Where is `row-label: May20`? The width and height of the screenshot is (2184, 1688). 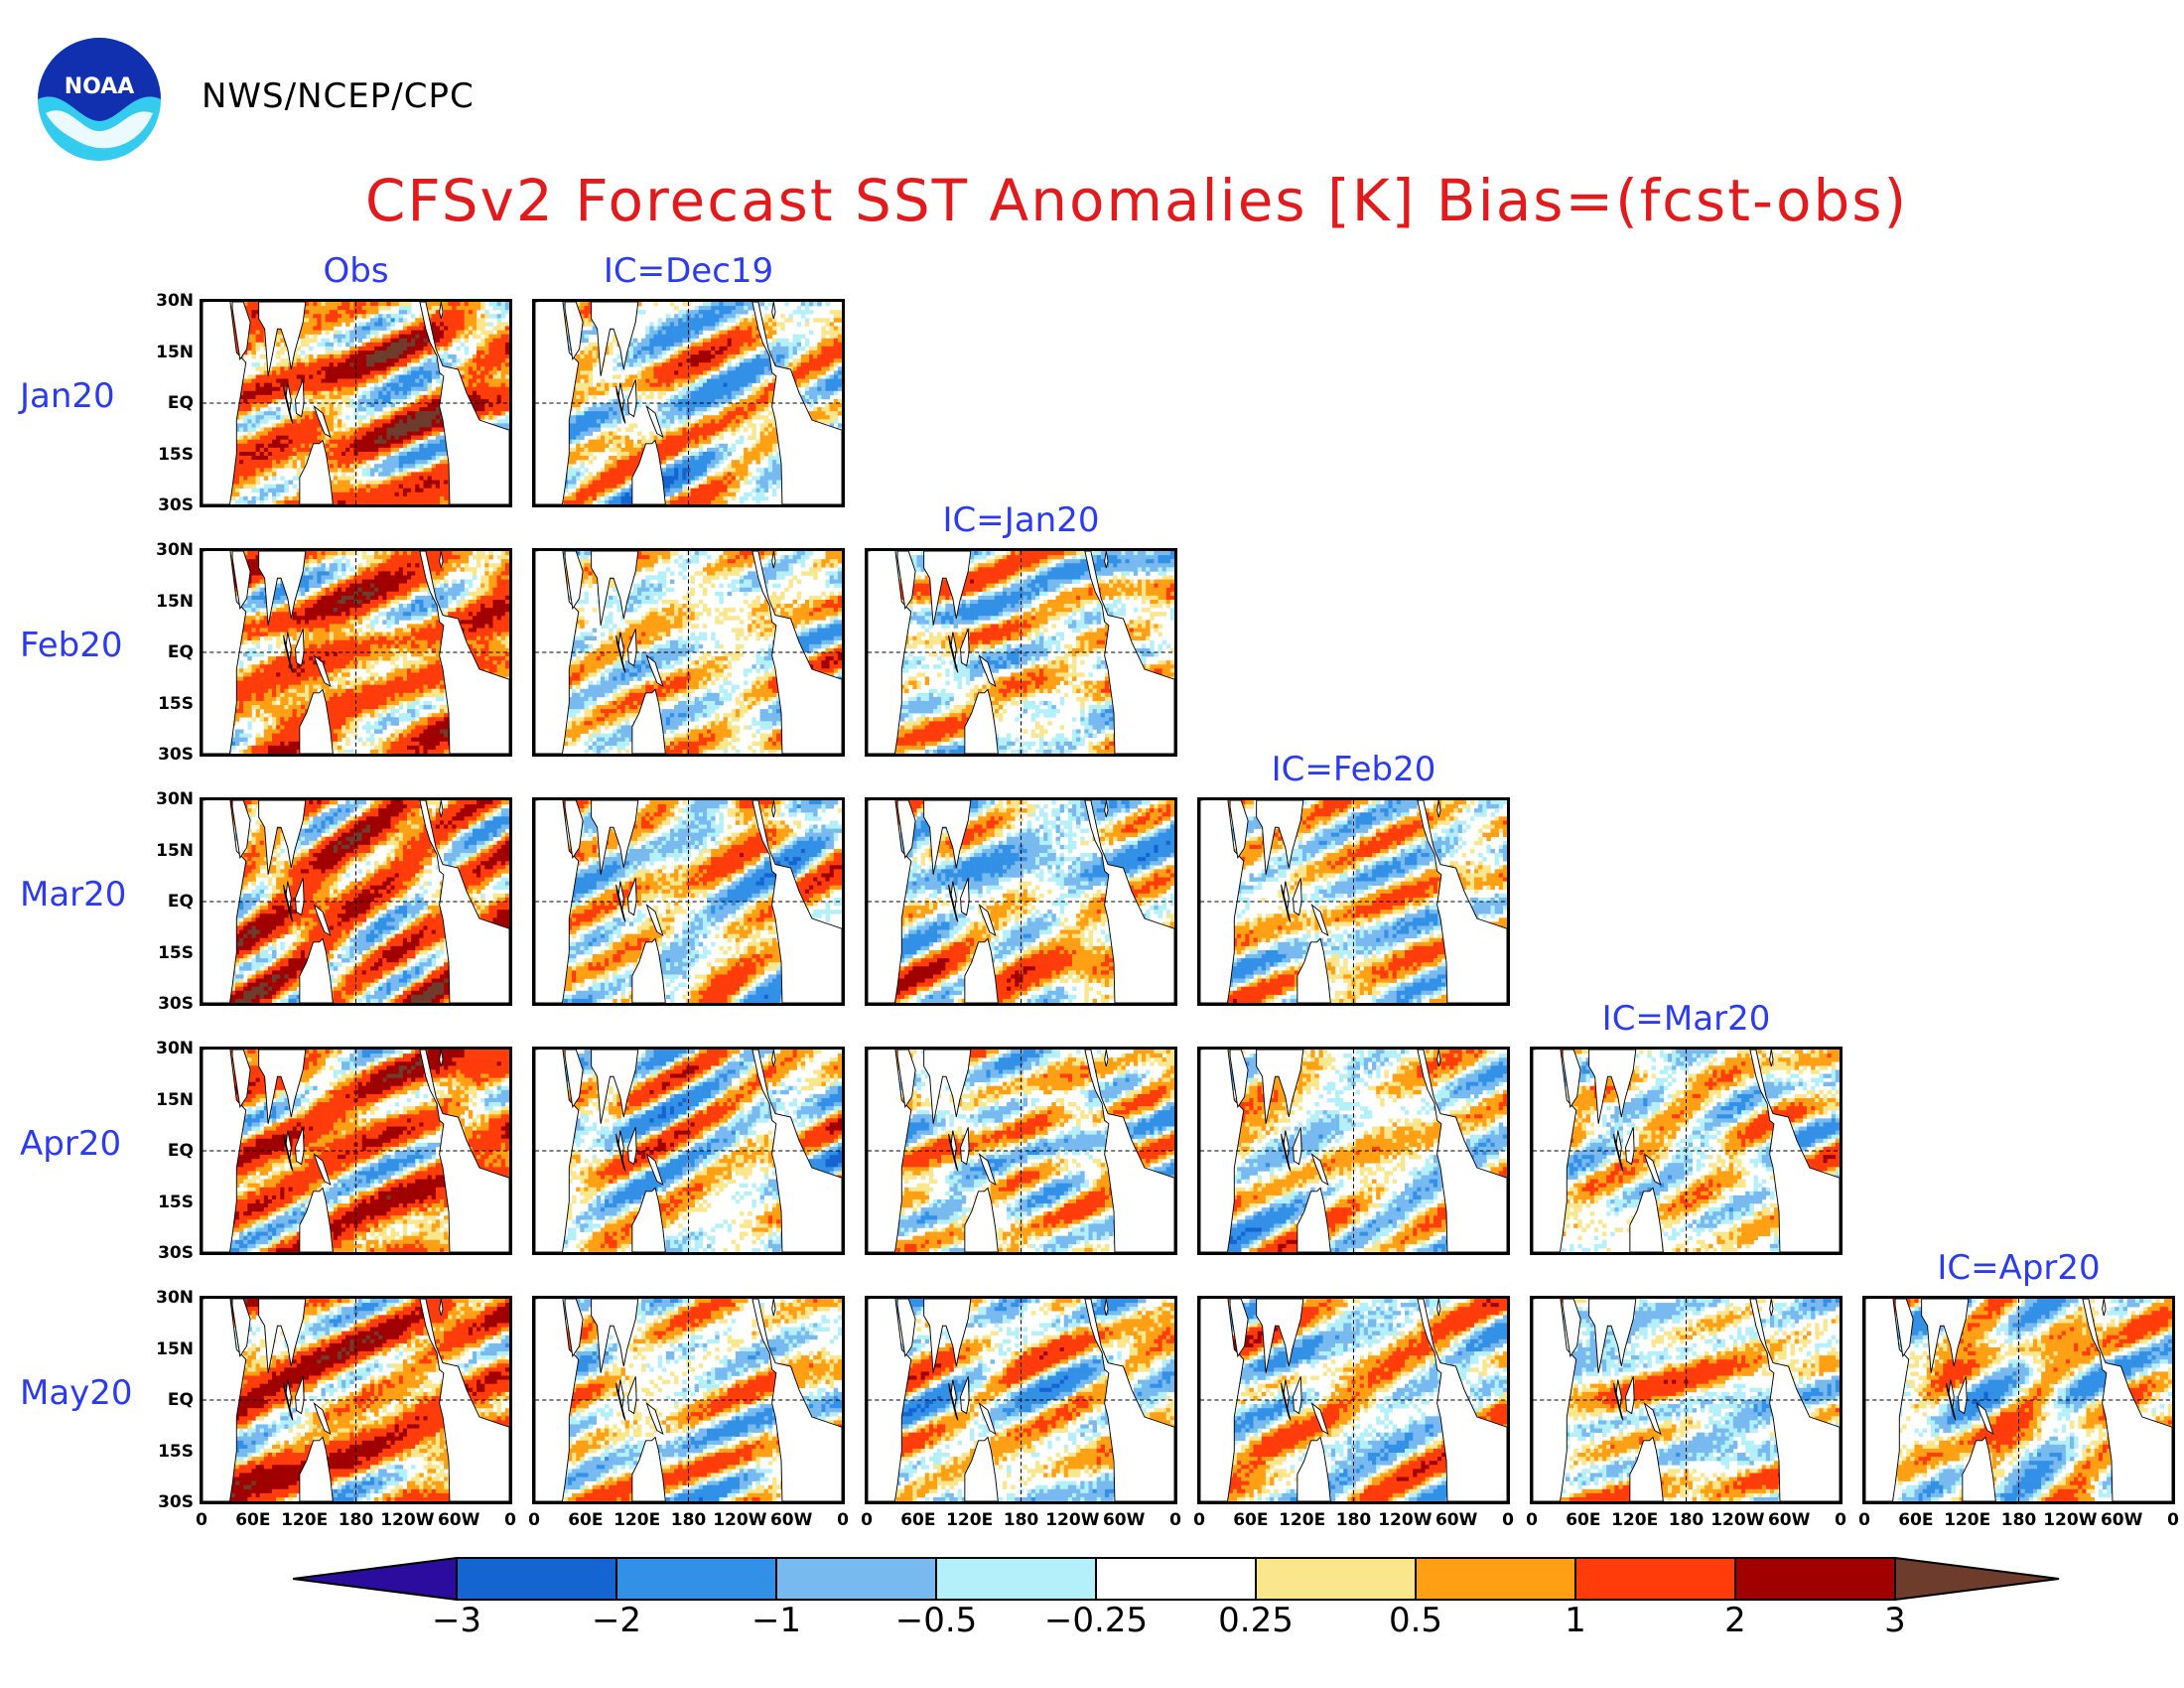
row-label: May20 is located at coordinates (76, 1393).